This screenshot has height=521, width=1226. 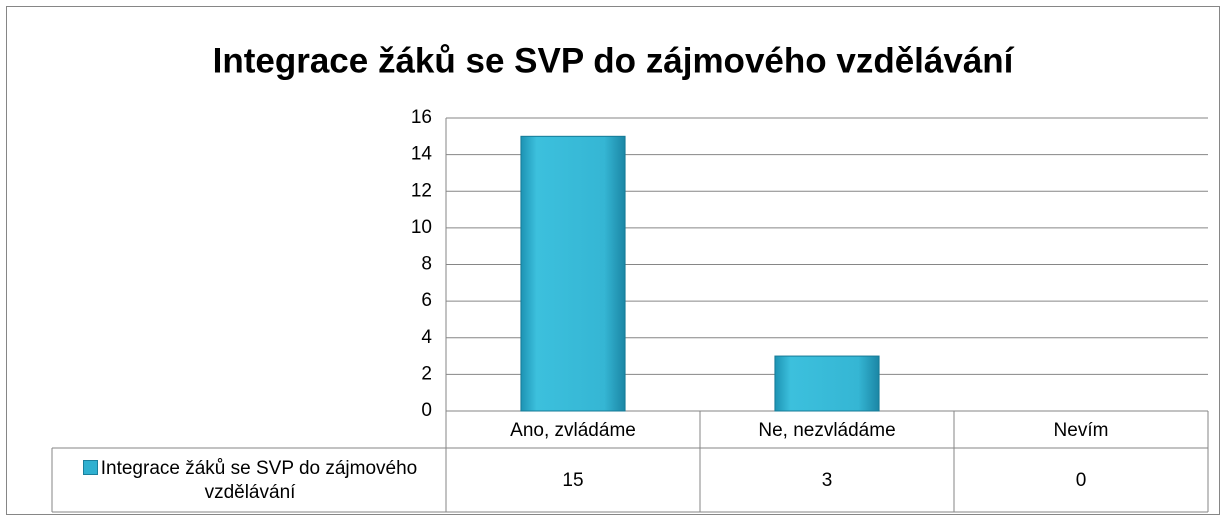 I want to click on table-value: 15, so click(x=572, y=480).